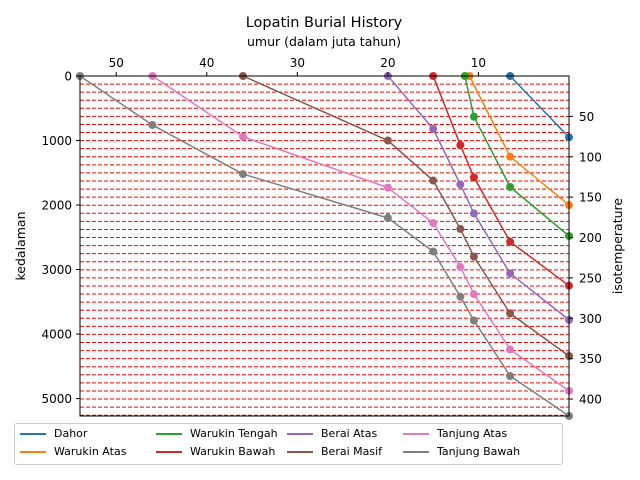 The width and height of the screenshot is (640, 480). Describe the element at coordinates (590, 157) in the screenshot. I see `y2-tick-label: 100` at that location.